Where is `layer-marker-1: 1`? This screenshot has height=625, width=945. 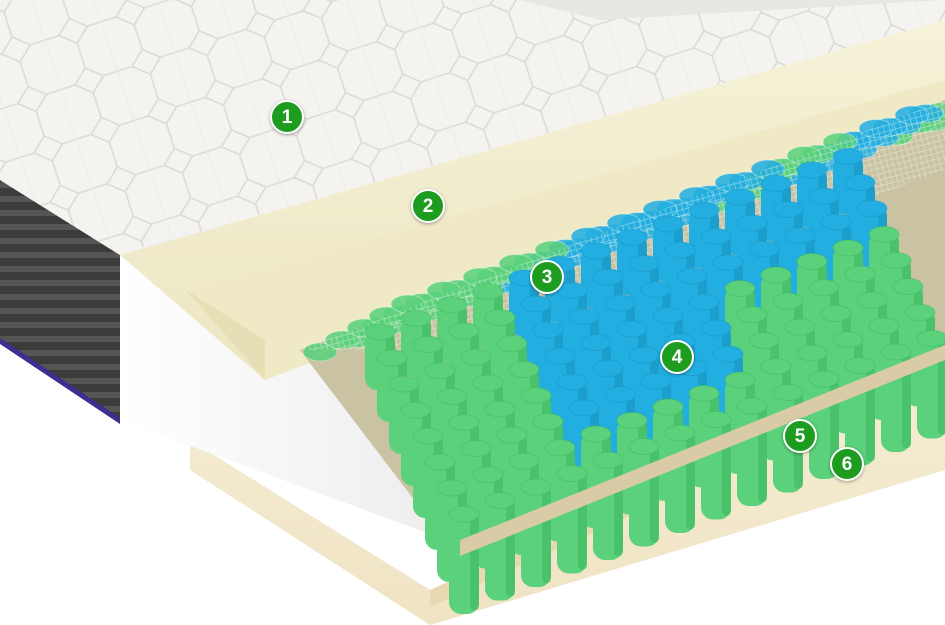 layer-marker-1: 1 is located at coordinates (287, 117).